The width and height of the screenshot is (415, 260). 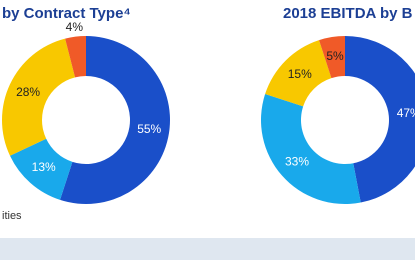 I want to click on chart-title: by Contract Type⁴, so click(x=66, y=13).